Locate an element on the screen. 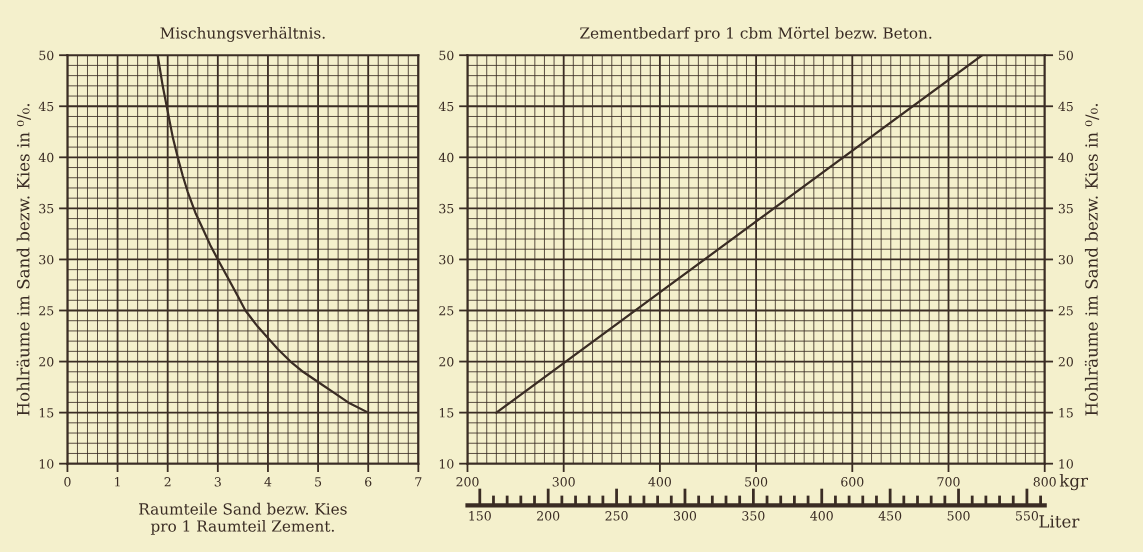 This screenshot has width=1143, height=552. x-tick-label: 7 is located at coordinates (418, 482).